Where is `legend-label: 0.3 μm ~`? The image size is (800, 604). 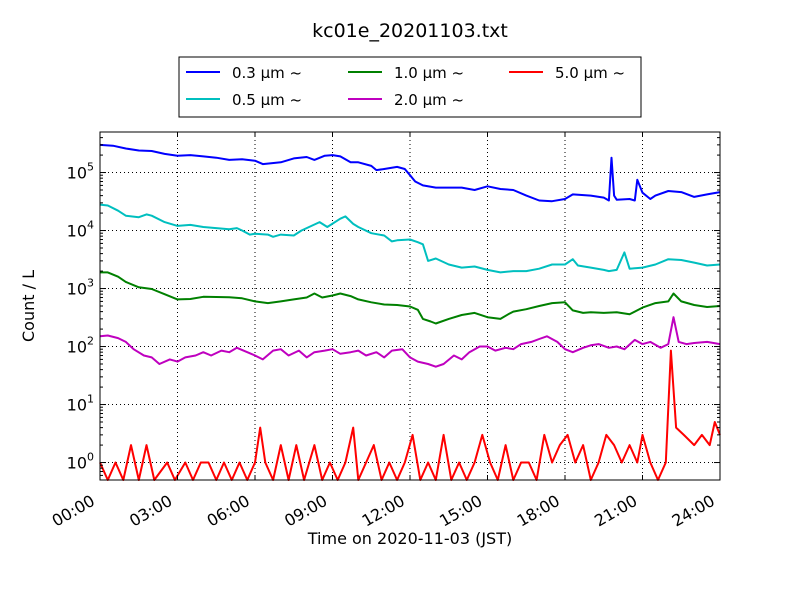
legend-label: 0.3 μm ~ is located at coordinates (267, 73).